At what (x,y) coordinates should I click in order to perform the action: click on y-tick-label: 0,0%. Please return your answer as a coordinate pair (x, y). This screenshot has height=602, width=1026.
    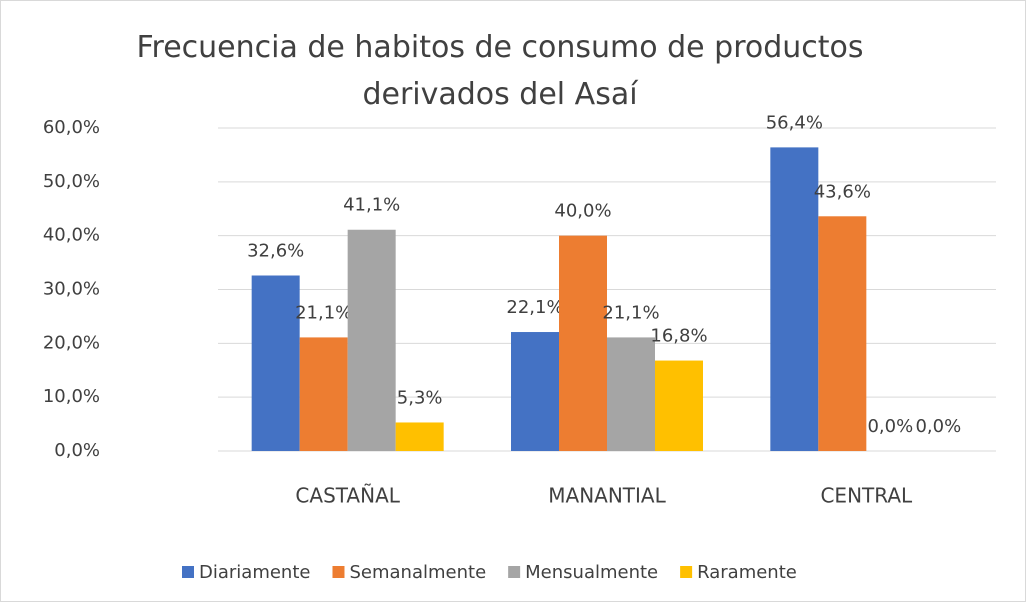
    Looking at the image, I should click on (77, 450).